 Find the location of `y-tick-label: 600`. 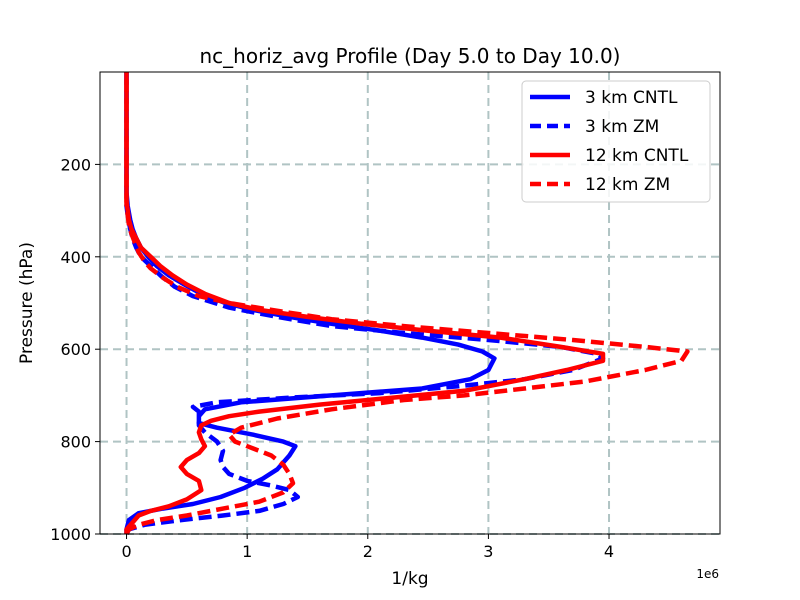

y-tick-label: 600 is located at coordinates (75, 349).